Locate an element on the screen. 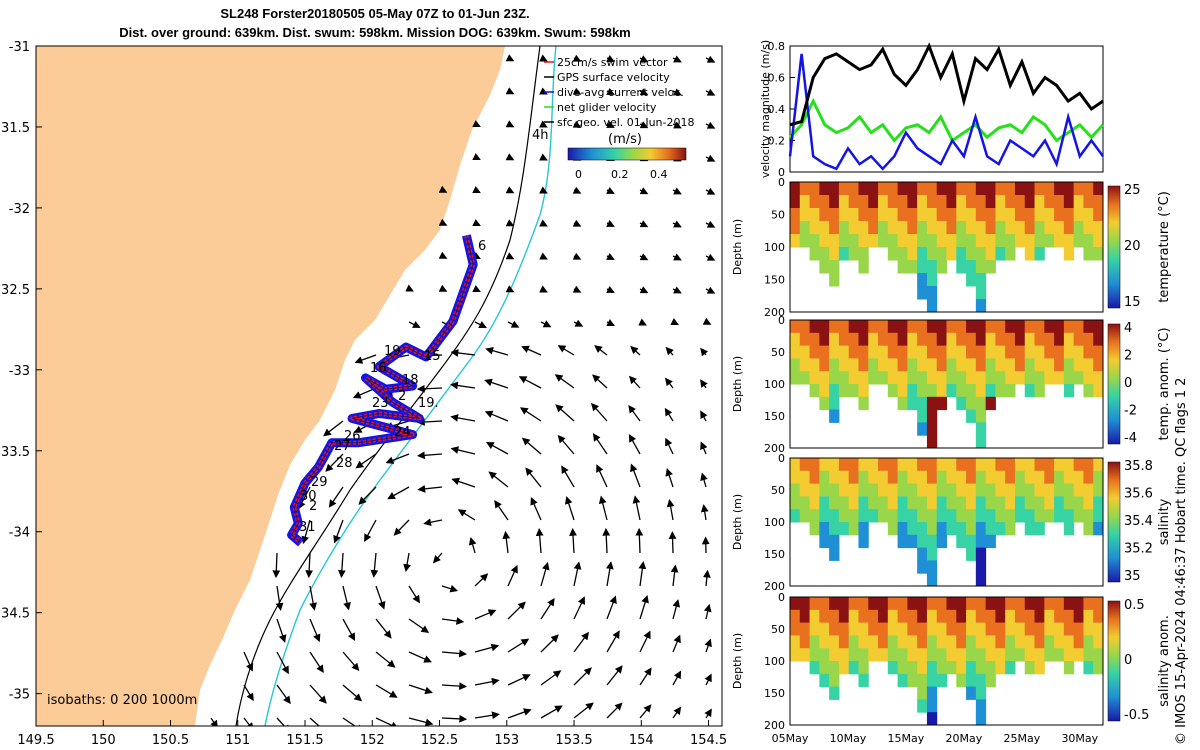  colorbar-tick-label: 35.2 is located at coordinates (1138, 549).